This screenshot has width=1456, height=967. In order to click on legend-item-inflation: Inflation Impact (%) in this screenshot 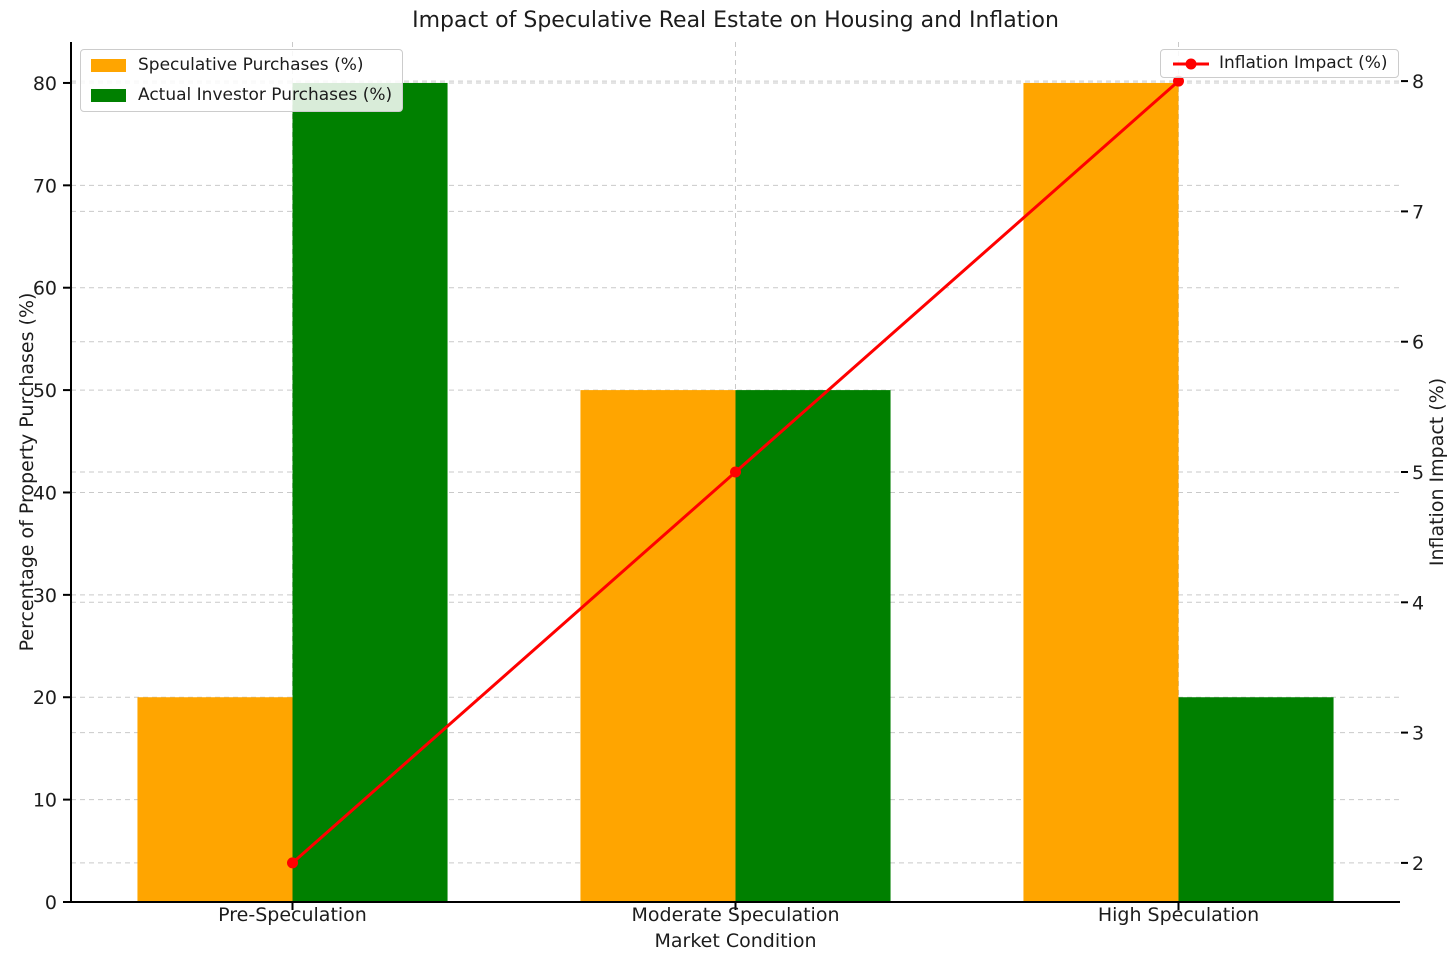, I will do `click(1279, 63)`.